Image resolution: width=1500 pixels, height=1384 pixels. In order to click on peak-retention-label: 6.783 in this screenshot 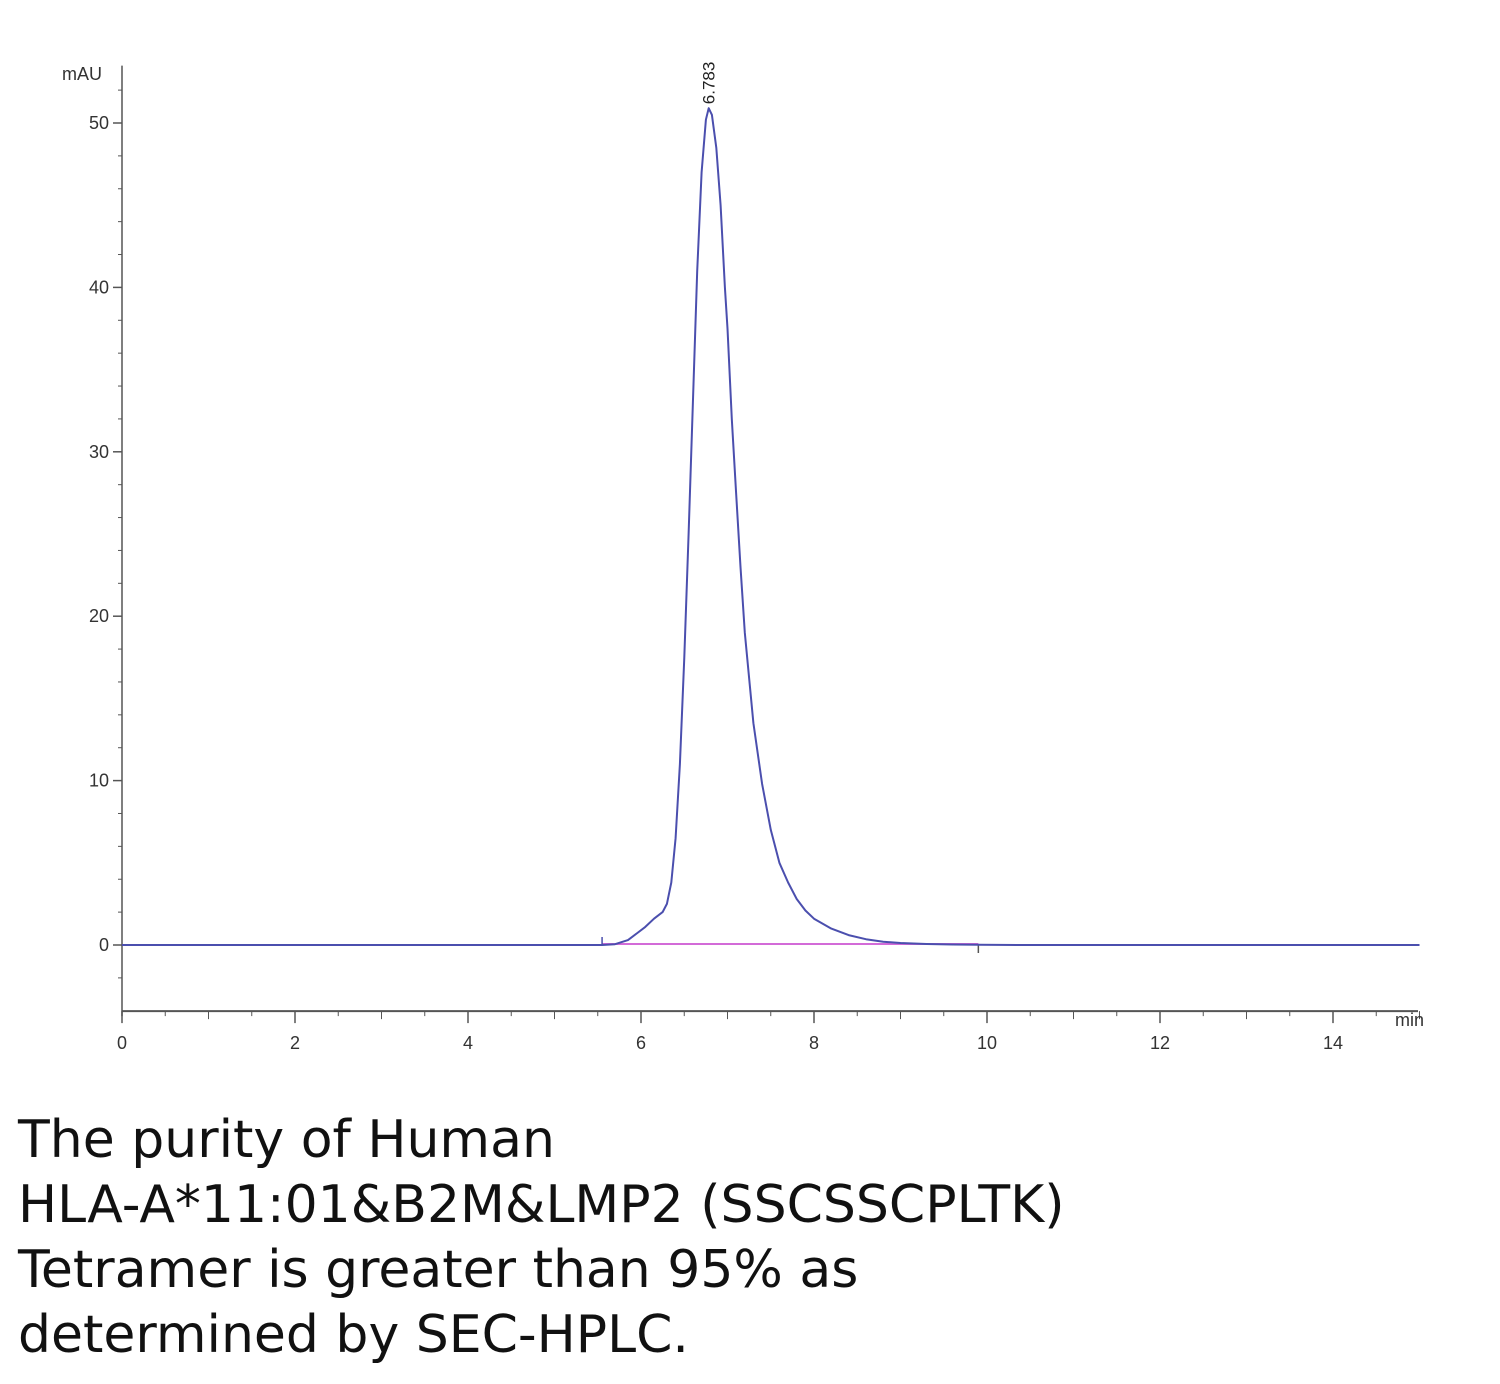, I will do `click(709, 83)`.